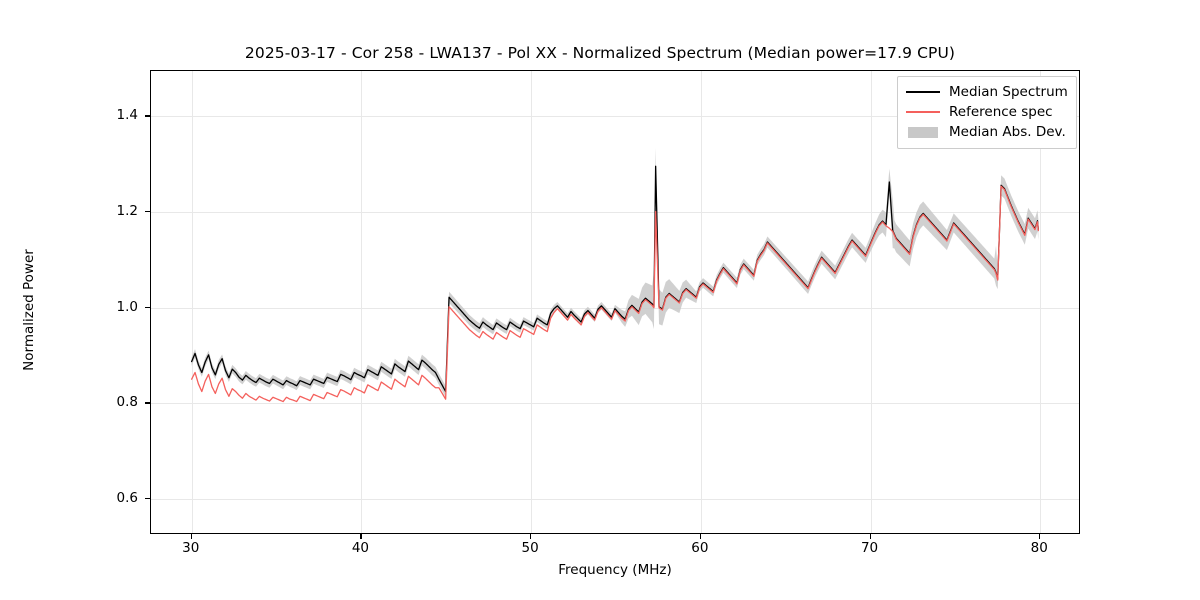 The height and width of the screenshot is (600, 1200). I want to click on y-tick-label: 1.4, so click(127, 115).